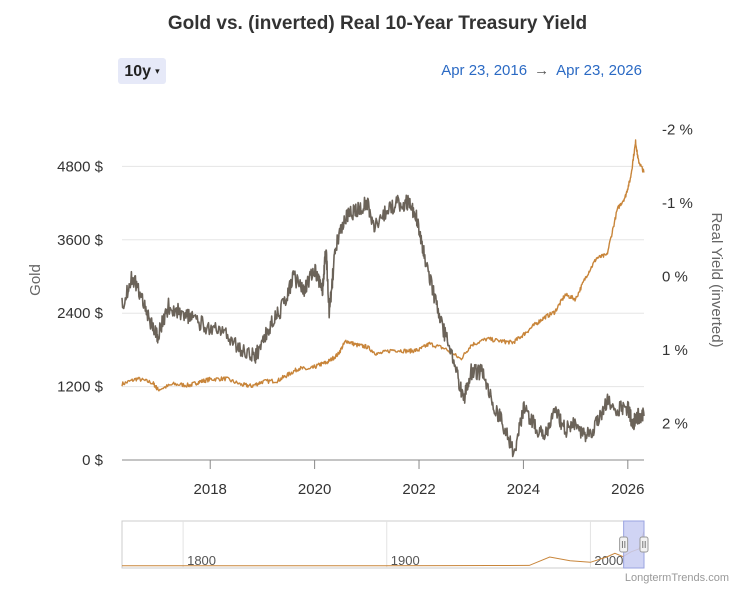 The image size is (755, 596). What do you see at coordinates (80, 240) in the screenshot?
I see `left-tick-label: 3600 $` at bounding box center [80, 240].